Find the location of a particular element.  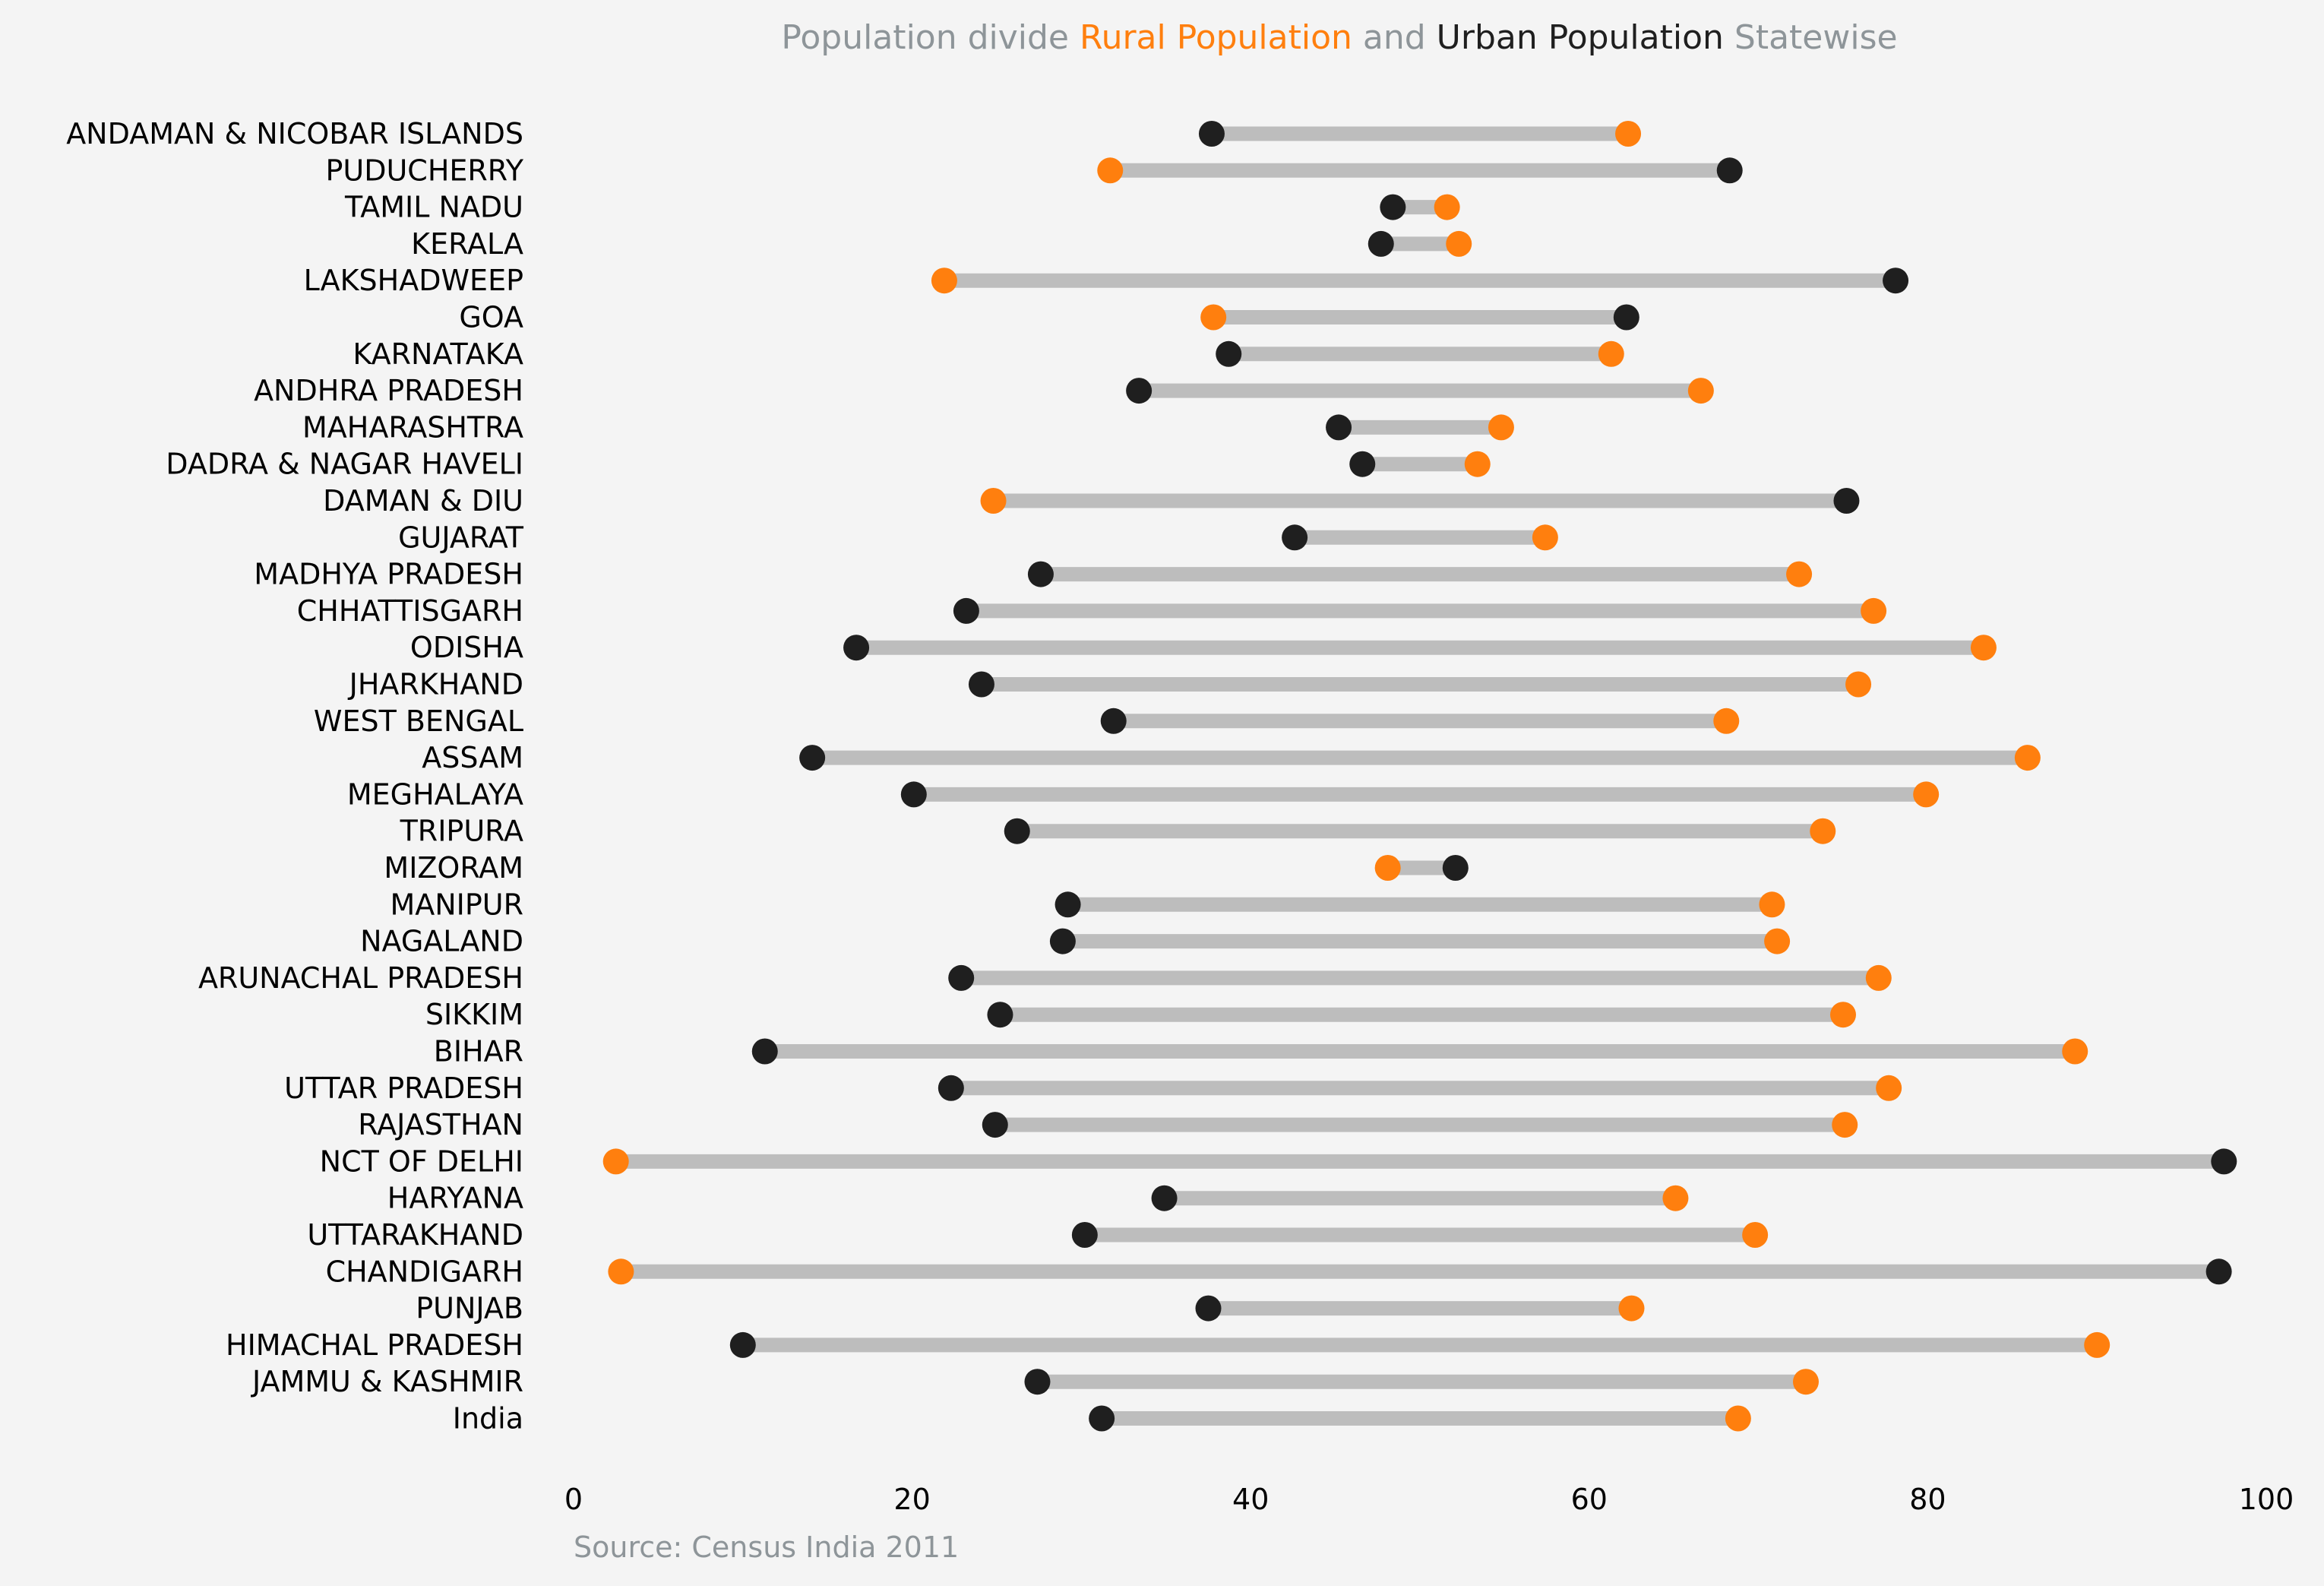

category-label: ANDHRA PRADESH is located at coordinates (388, 390).